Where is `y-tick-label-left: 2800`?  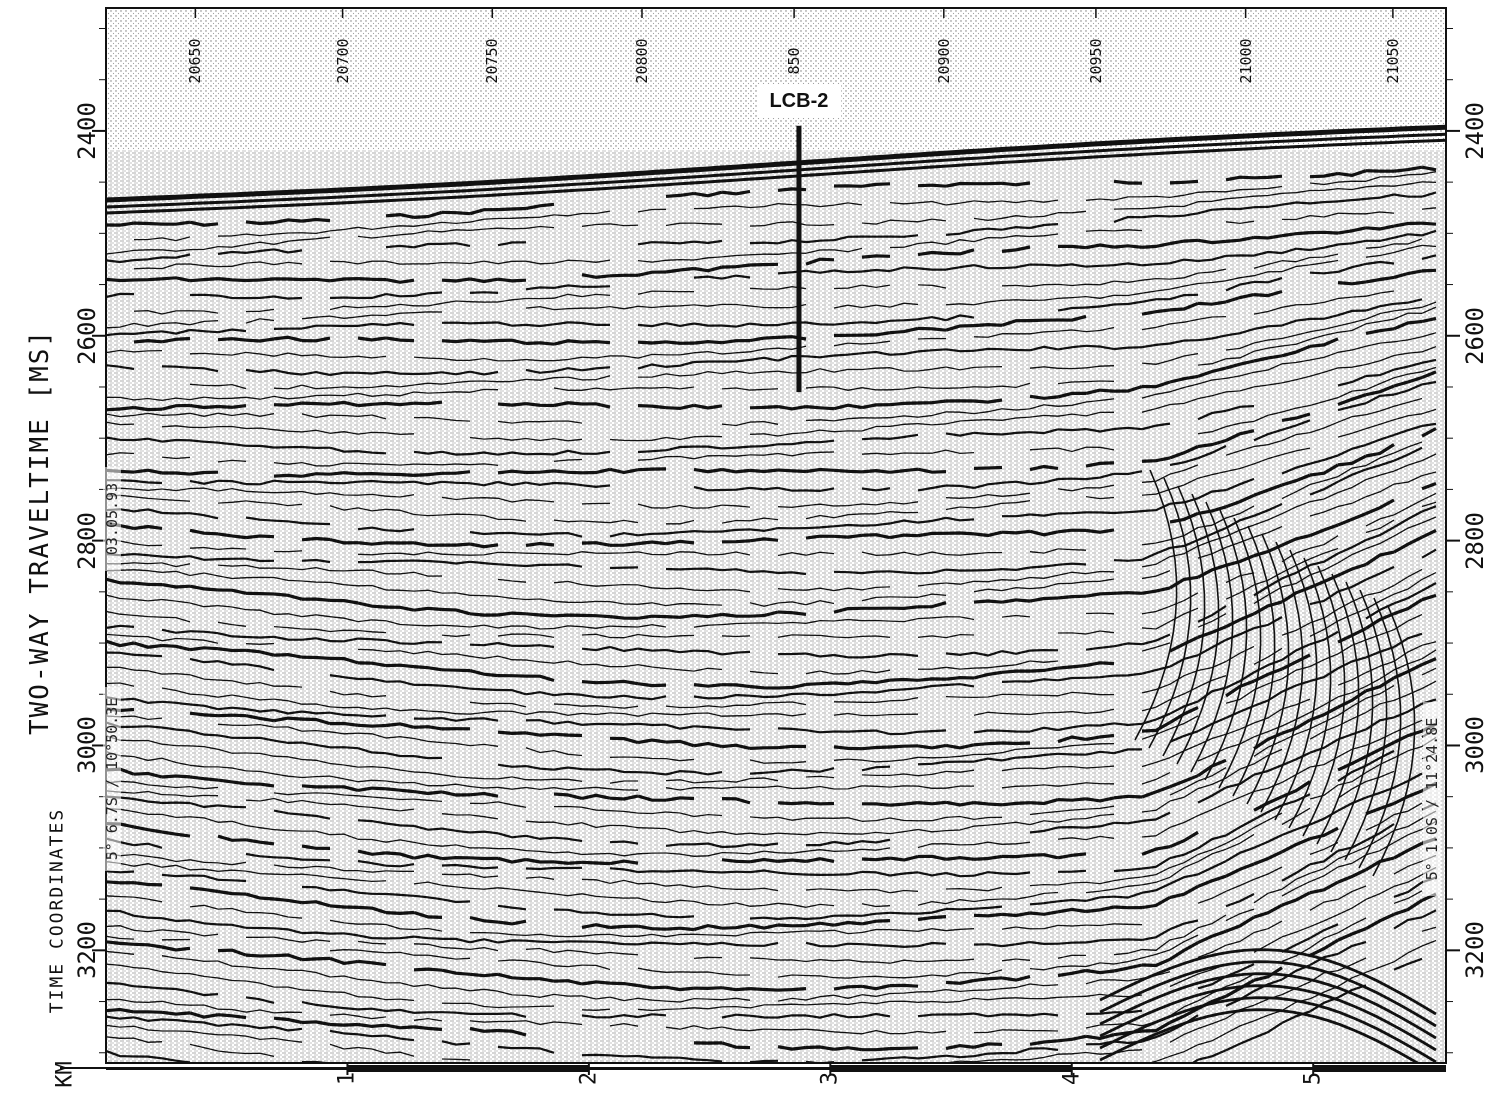
y-tick-label-left: 2800 is located at coordinates (87, 541).